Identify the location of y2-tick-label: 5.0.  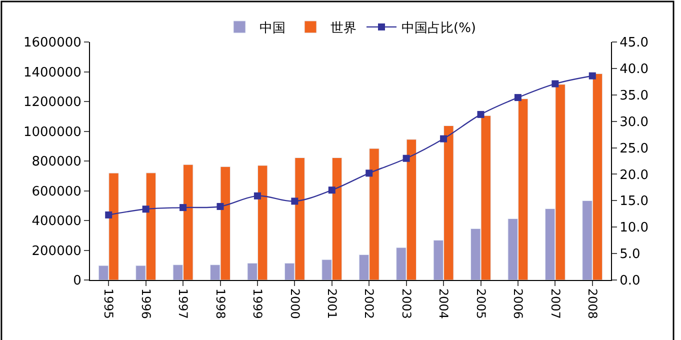
(630, 254).